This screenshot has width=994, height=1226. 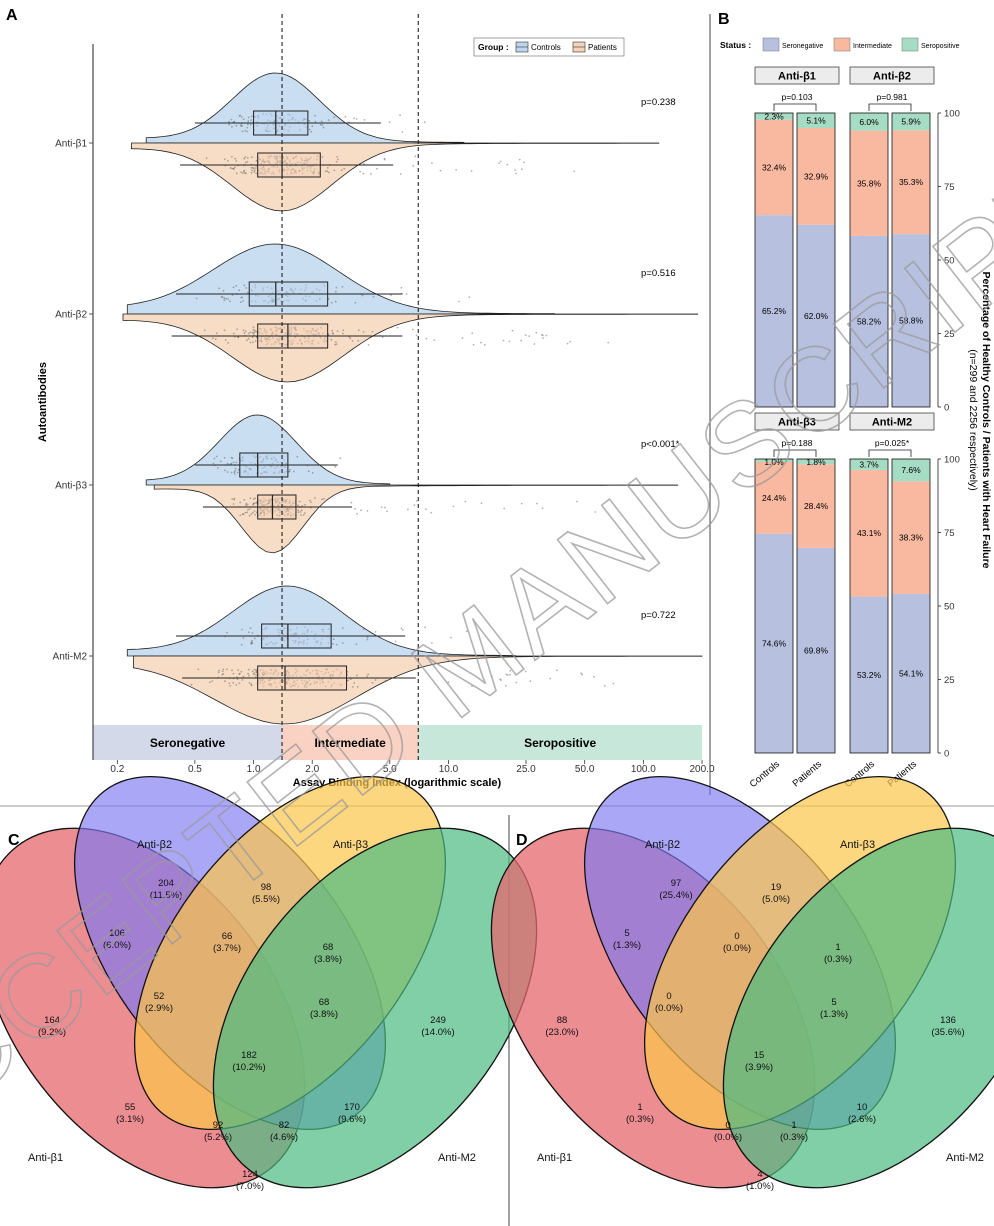 I want to click on a-x-tick-label: 0.2, so click(x=117, y=769).